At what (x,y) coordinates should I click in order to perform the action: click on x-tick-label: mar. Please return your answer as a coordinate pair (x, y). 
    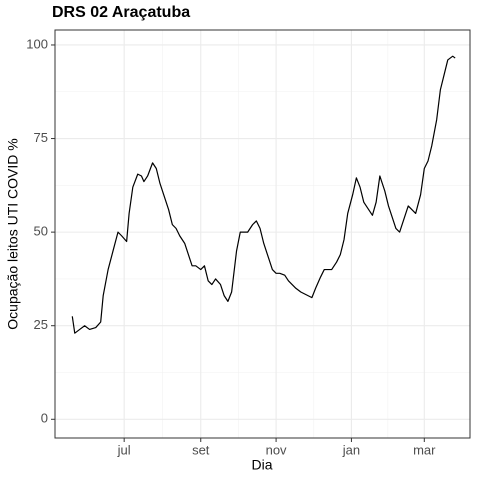
    Looking at the image, I should click on (424, 449).